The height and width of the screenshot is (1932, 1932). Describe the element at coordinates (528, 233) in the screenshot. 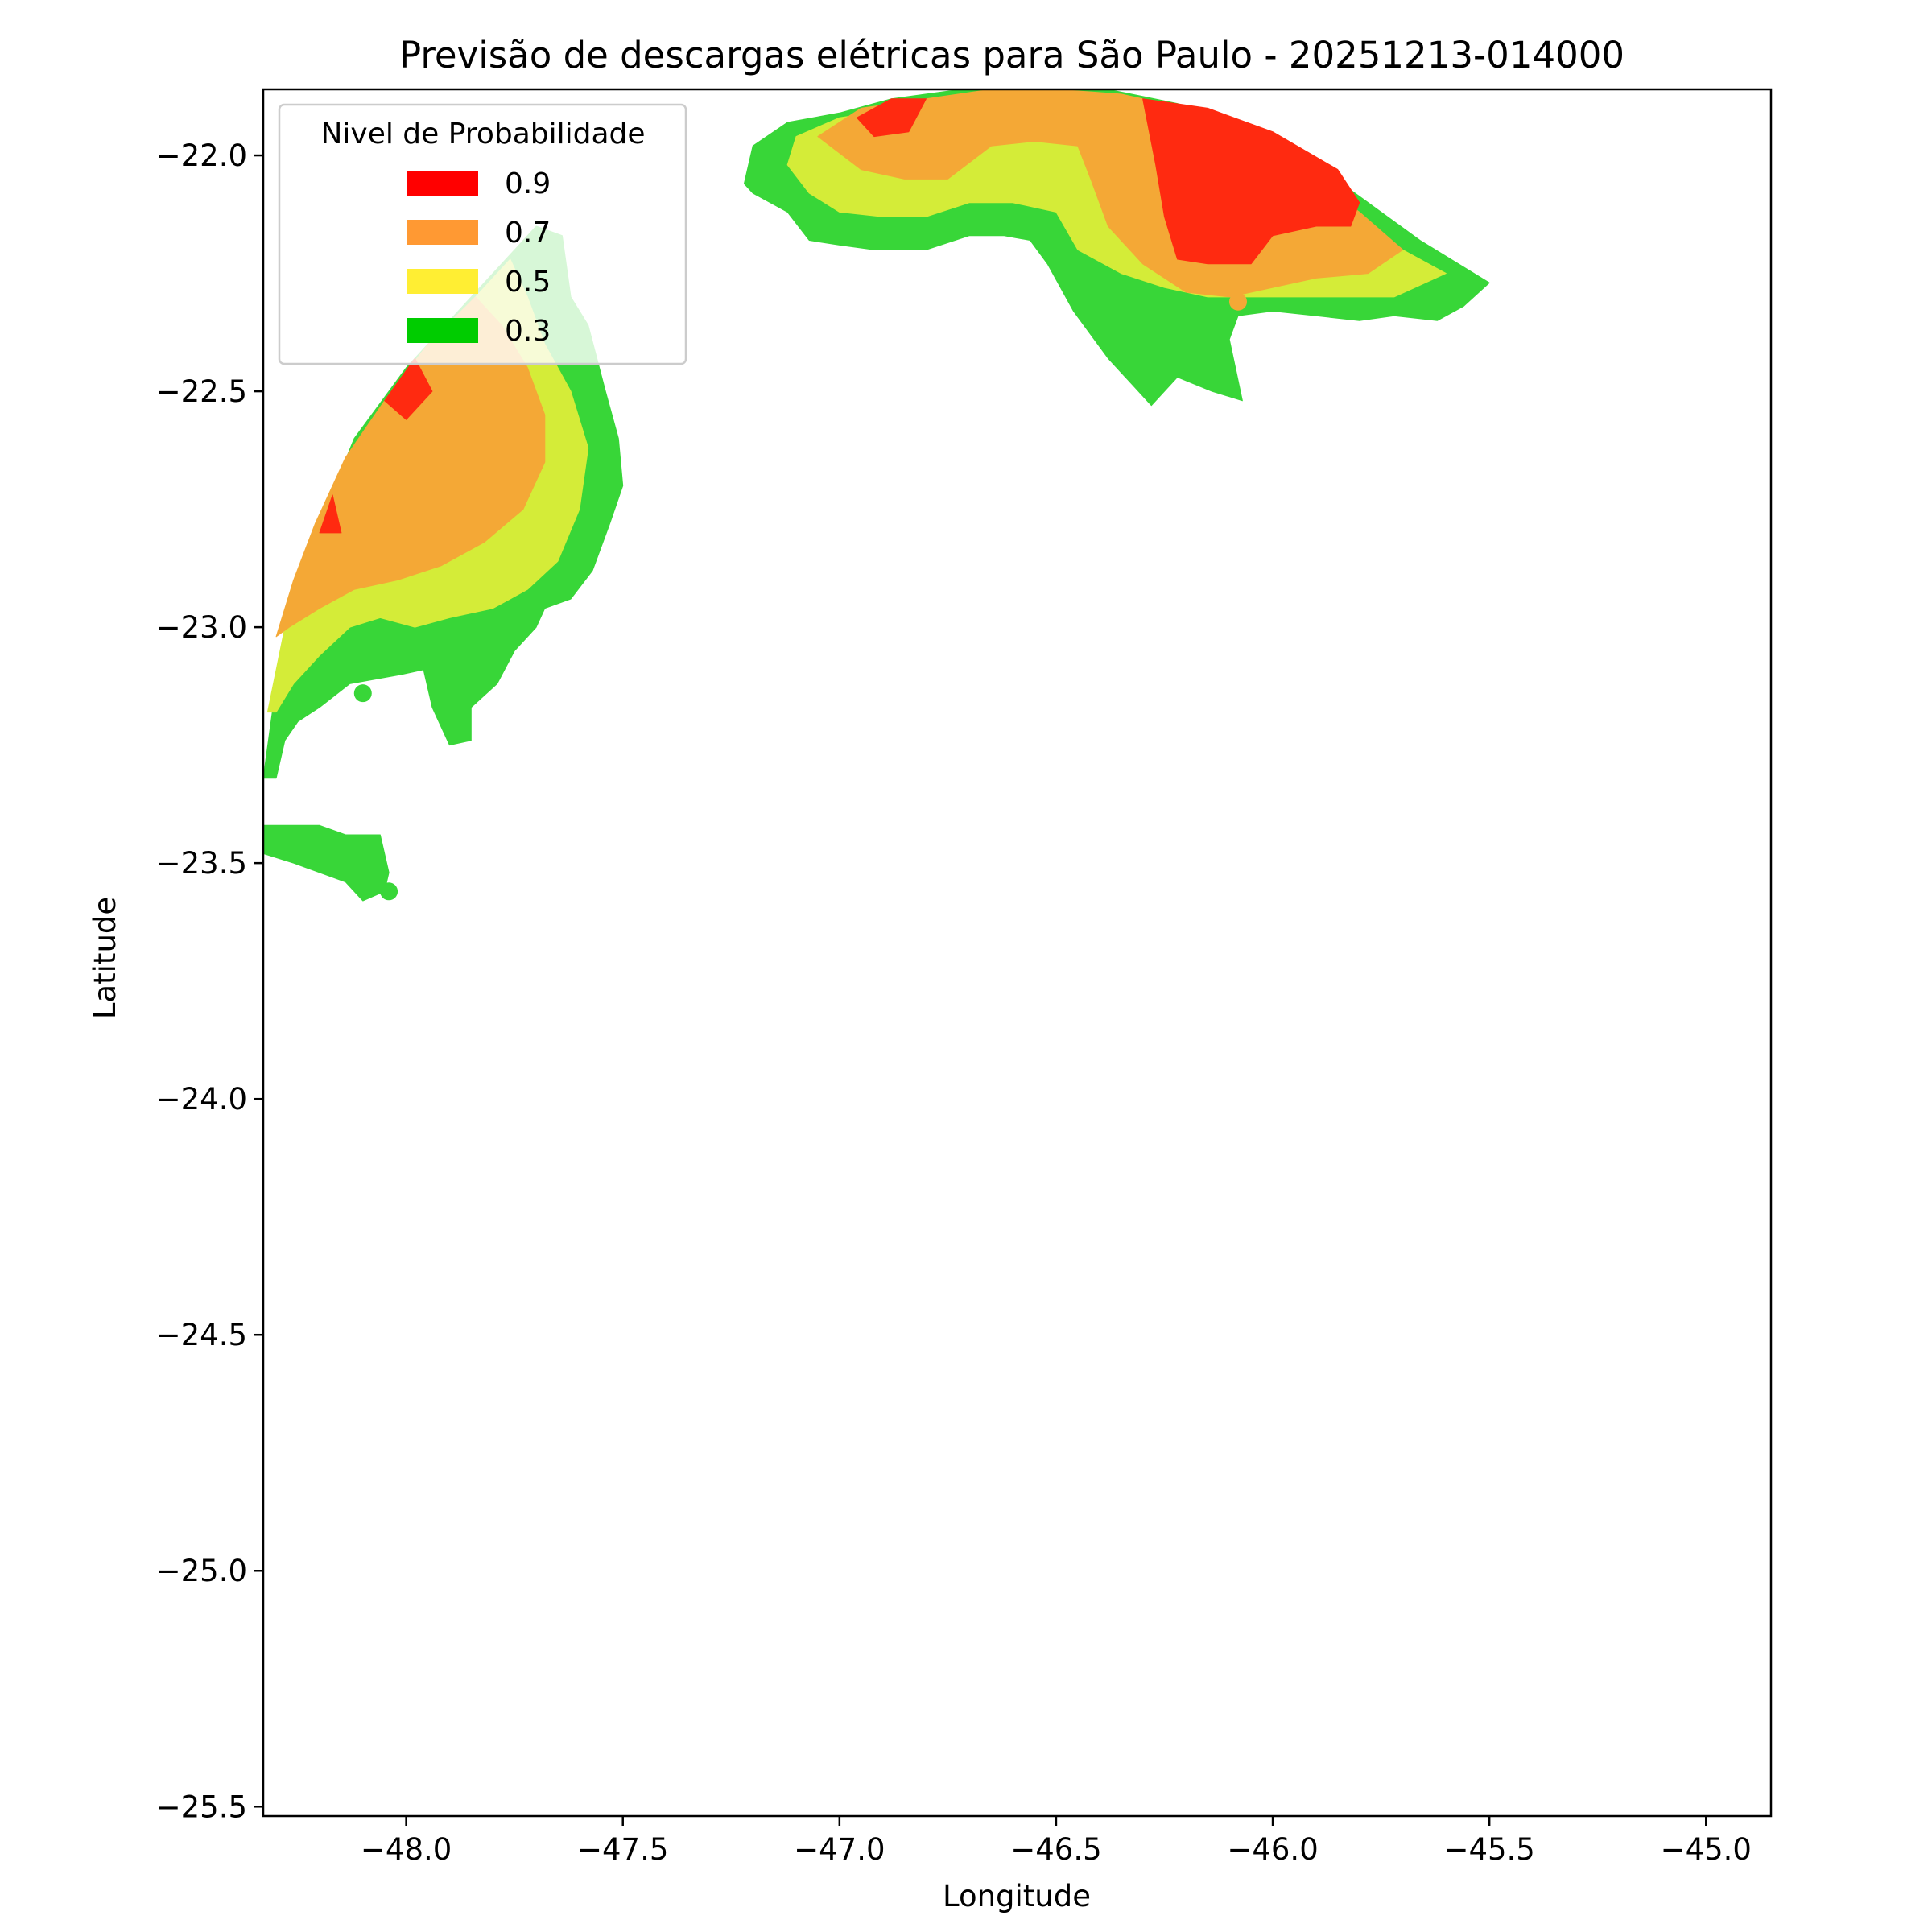

I see `legend-label: 0.7` at that location.